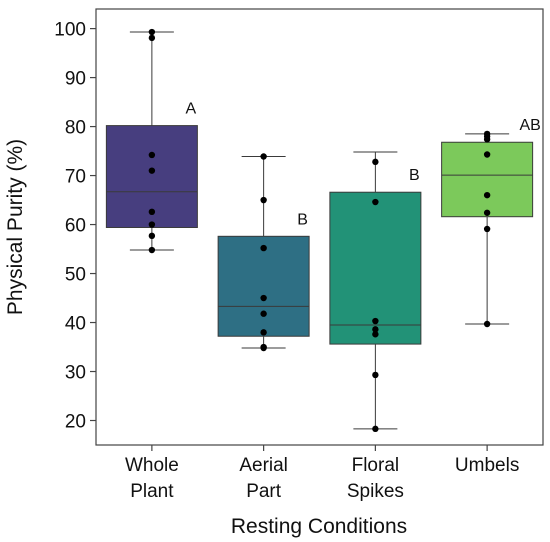 This screenshot has height=542, width=550. I want to click on x-category-label: Plant, so click(152, 491).